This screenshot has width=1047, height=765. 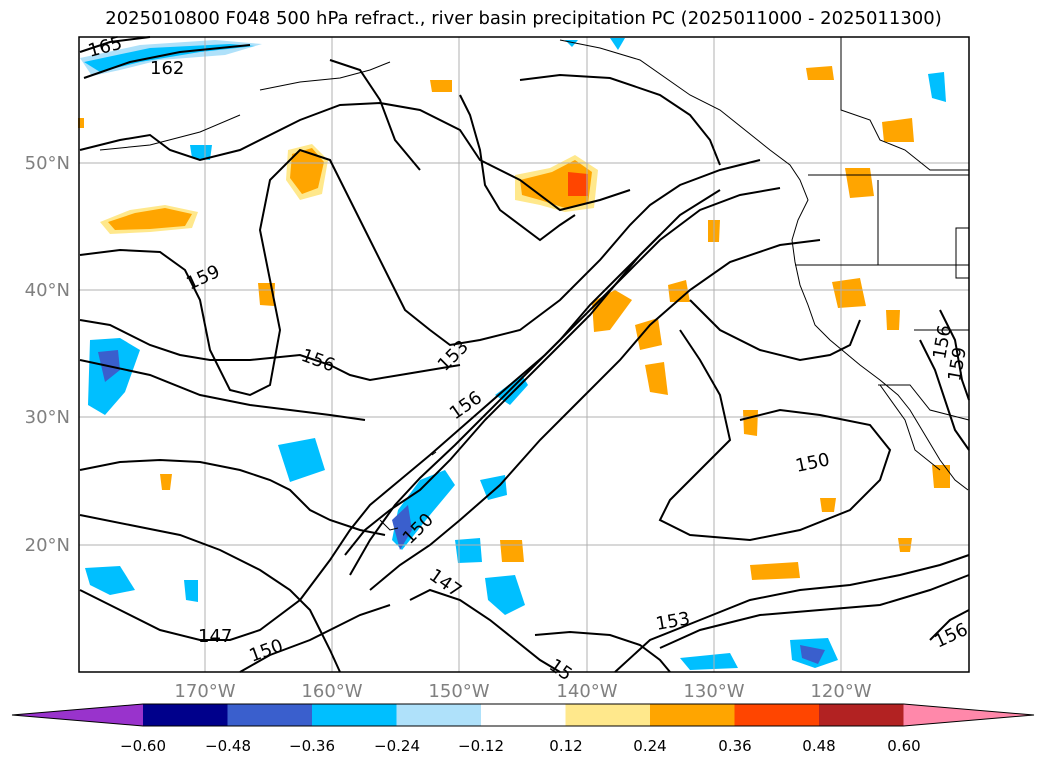 I want to click on lon-label: 150°W, so click(x=458, y=691).